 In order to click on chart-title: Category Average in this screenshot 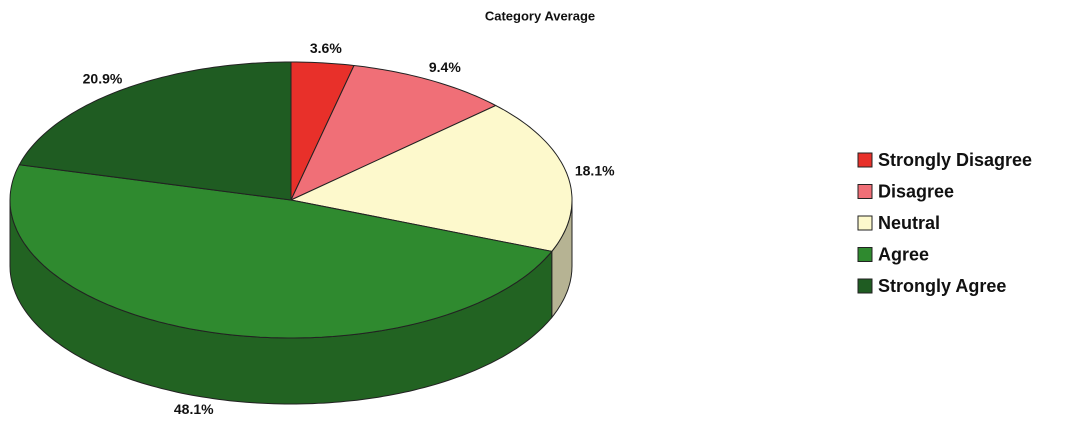, I will do `click(540, 15)`.